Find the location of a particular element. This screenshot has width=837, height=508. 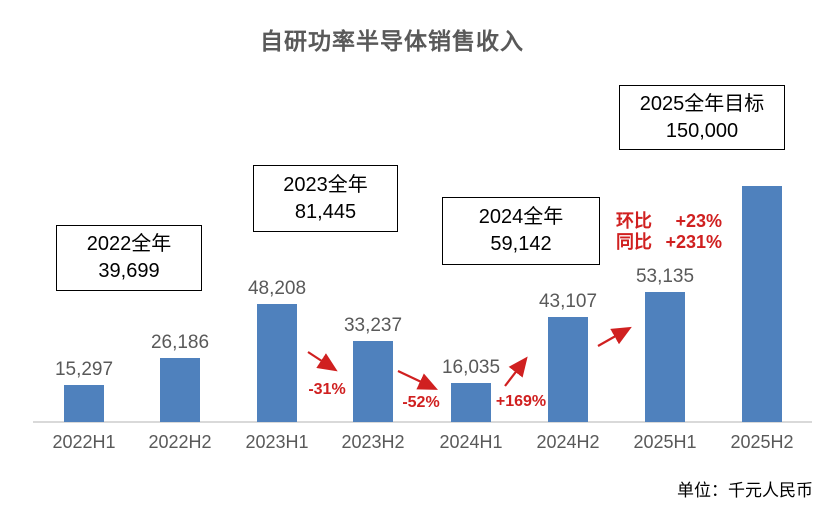

hoh-rate-value: +23% is located at coordinates (698, 221).